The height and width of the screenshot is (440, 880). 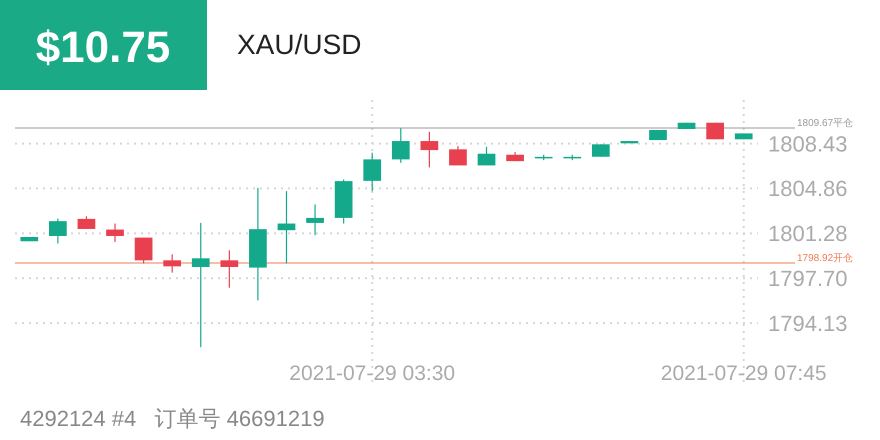 What do you see at coordinates (808, 323) in the screenshot?
I see `y-tick-label: 1794.13` at bounding box center [808, 323].